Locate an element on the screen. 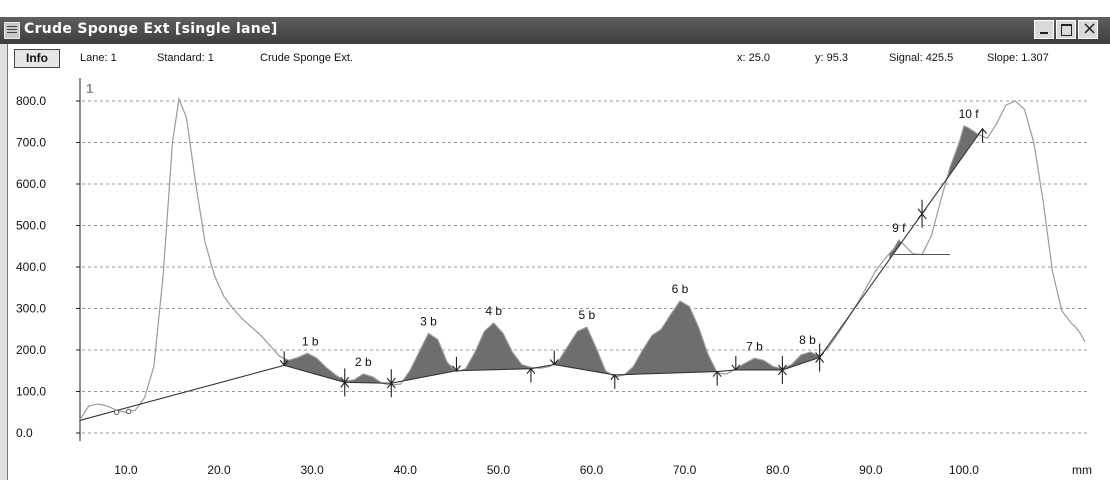 The image size is (1110, 480). peak-label: 6 b is located at coordinates (680, 289).